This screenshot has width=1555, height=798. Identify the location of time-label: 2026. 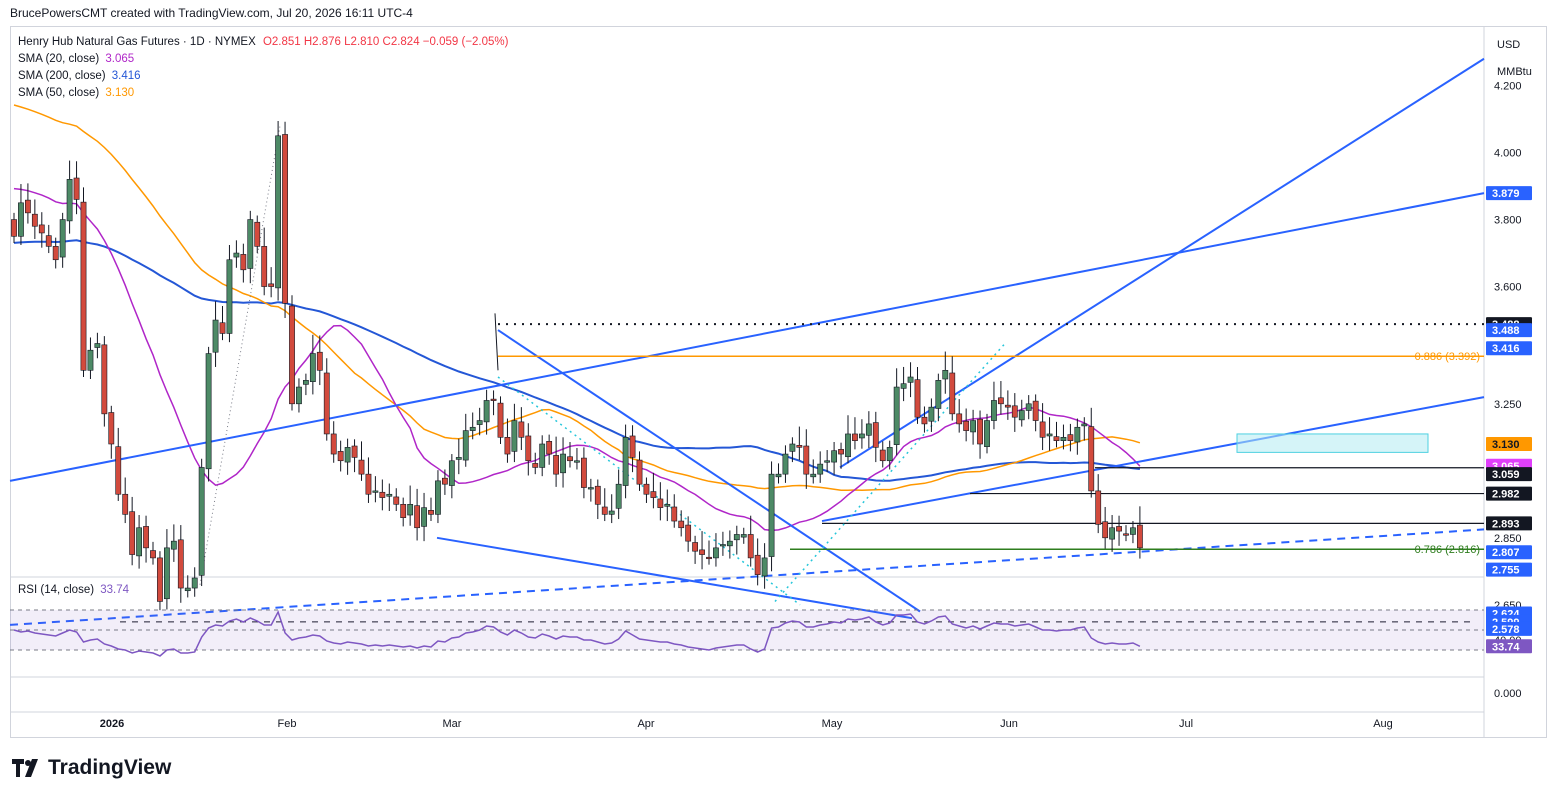
(112, 724).